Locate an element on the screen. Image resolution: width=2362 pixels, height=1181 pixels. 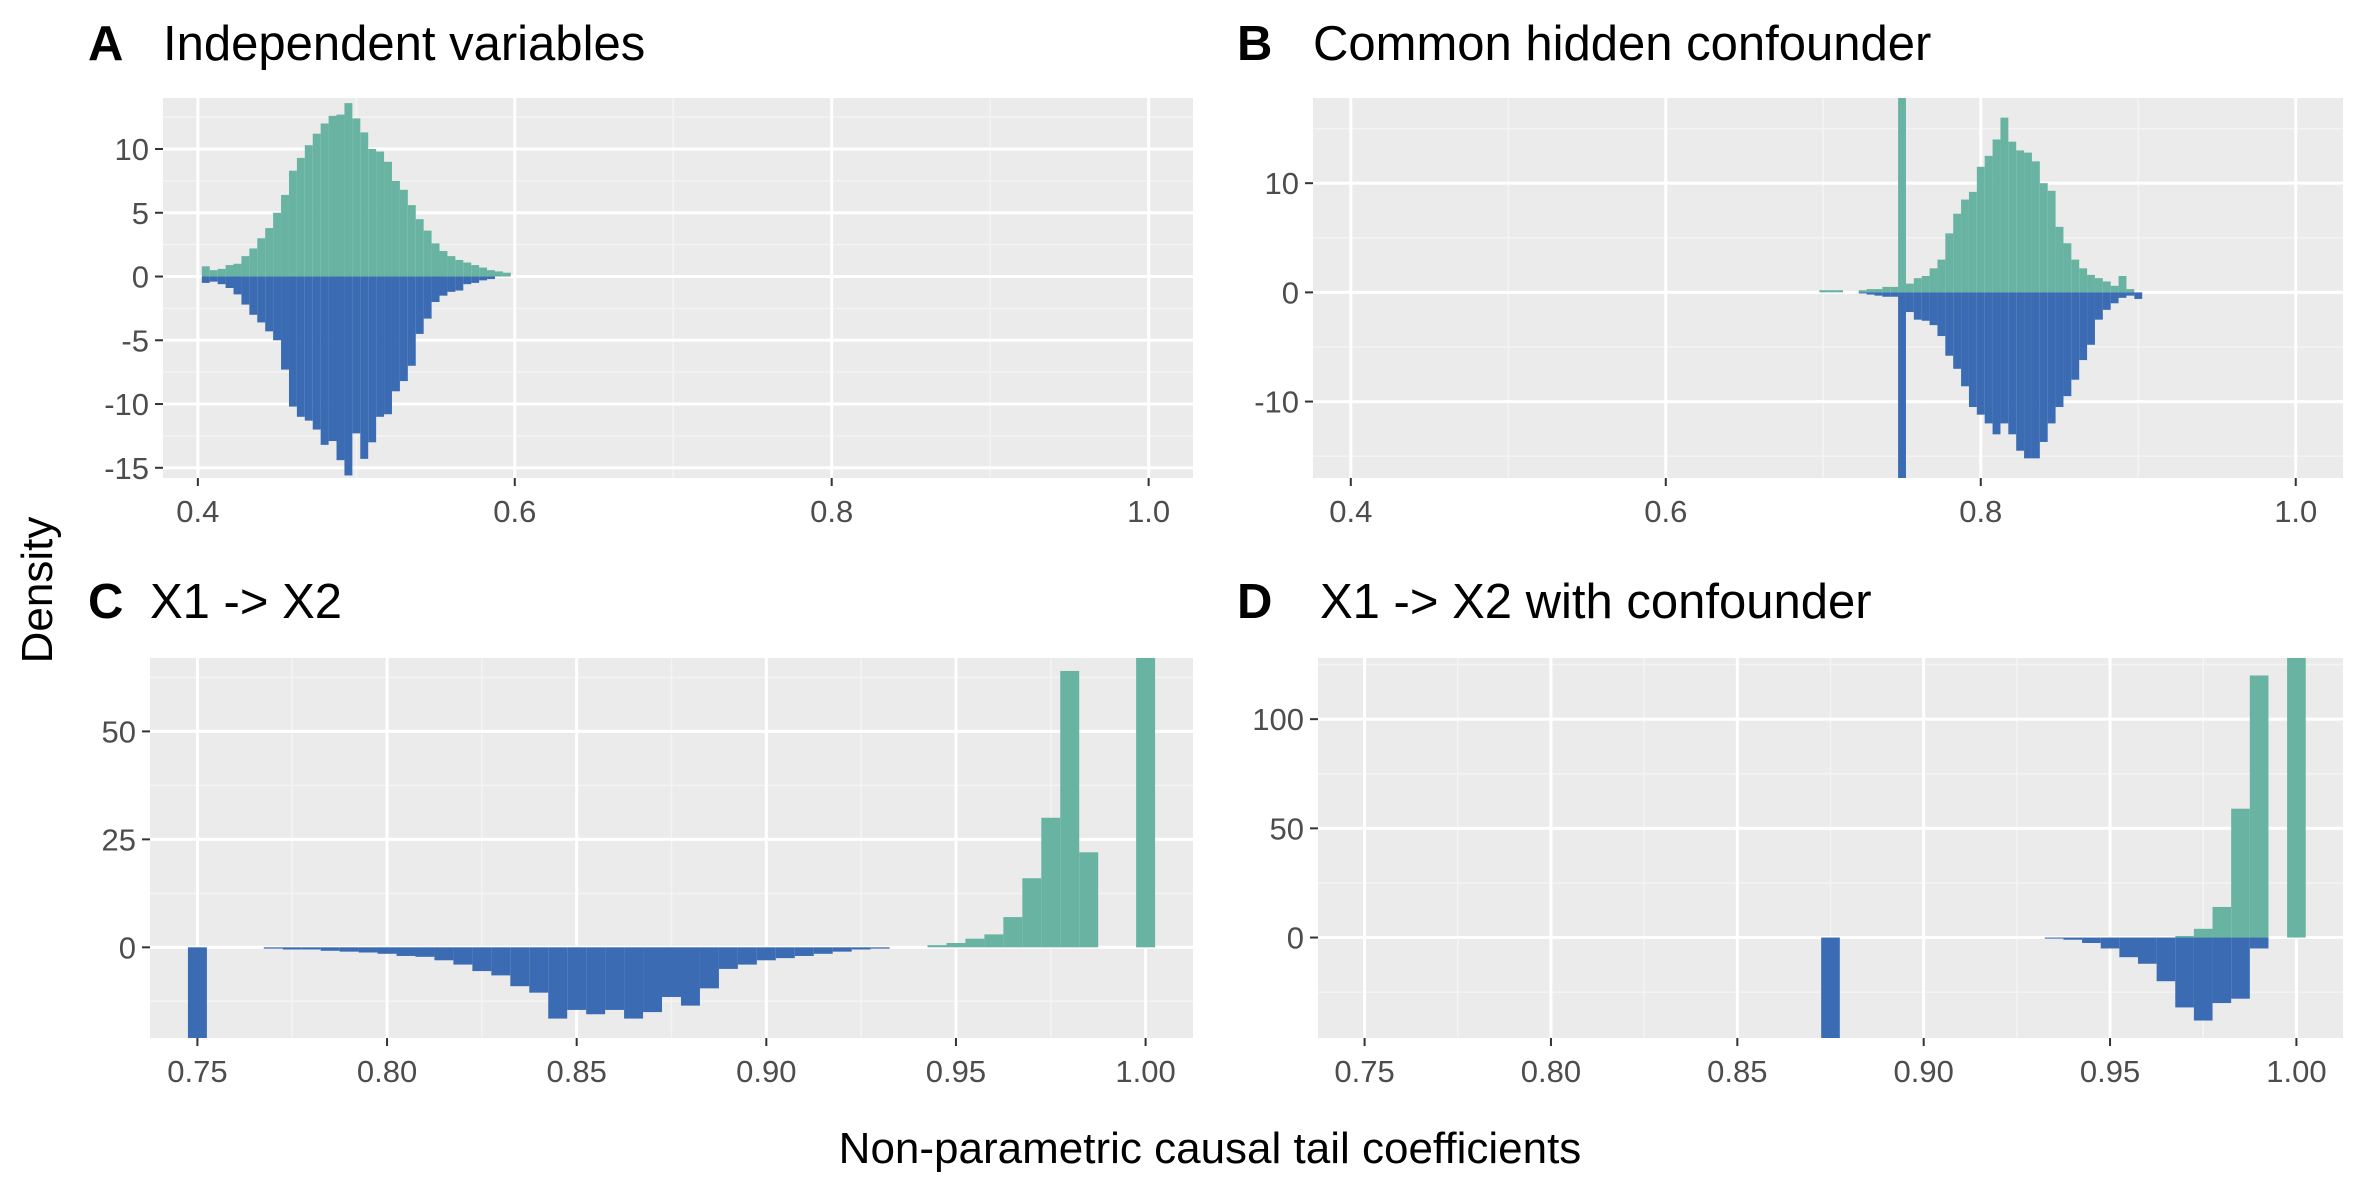
panel-a-letter: A is located at coordinates (105, 44).